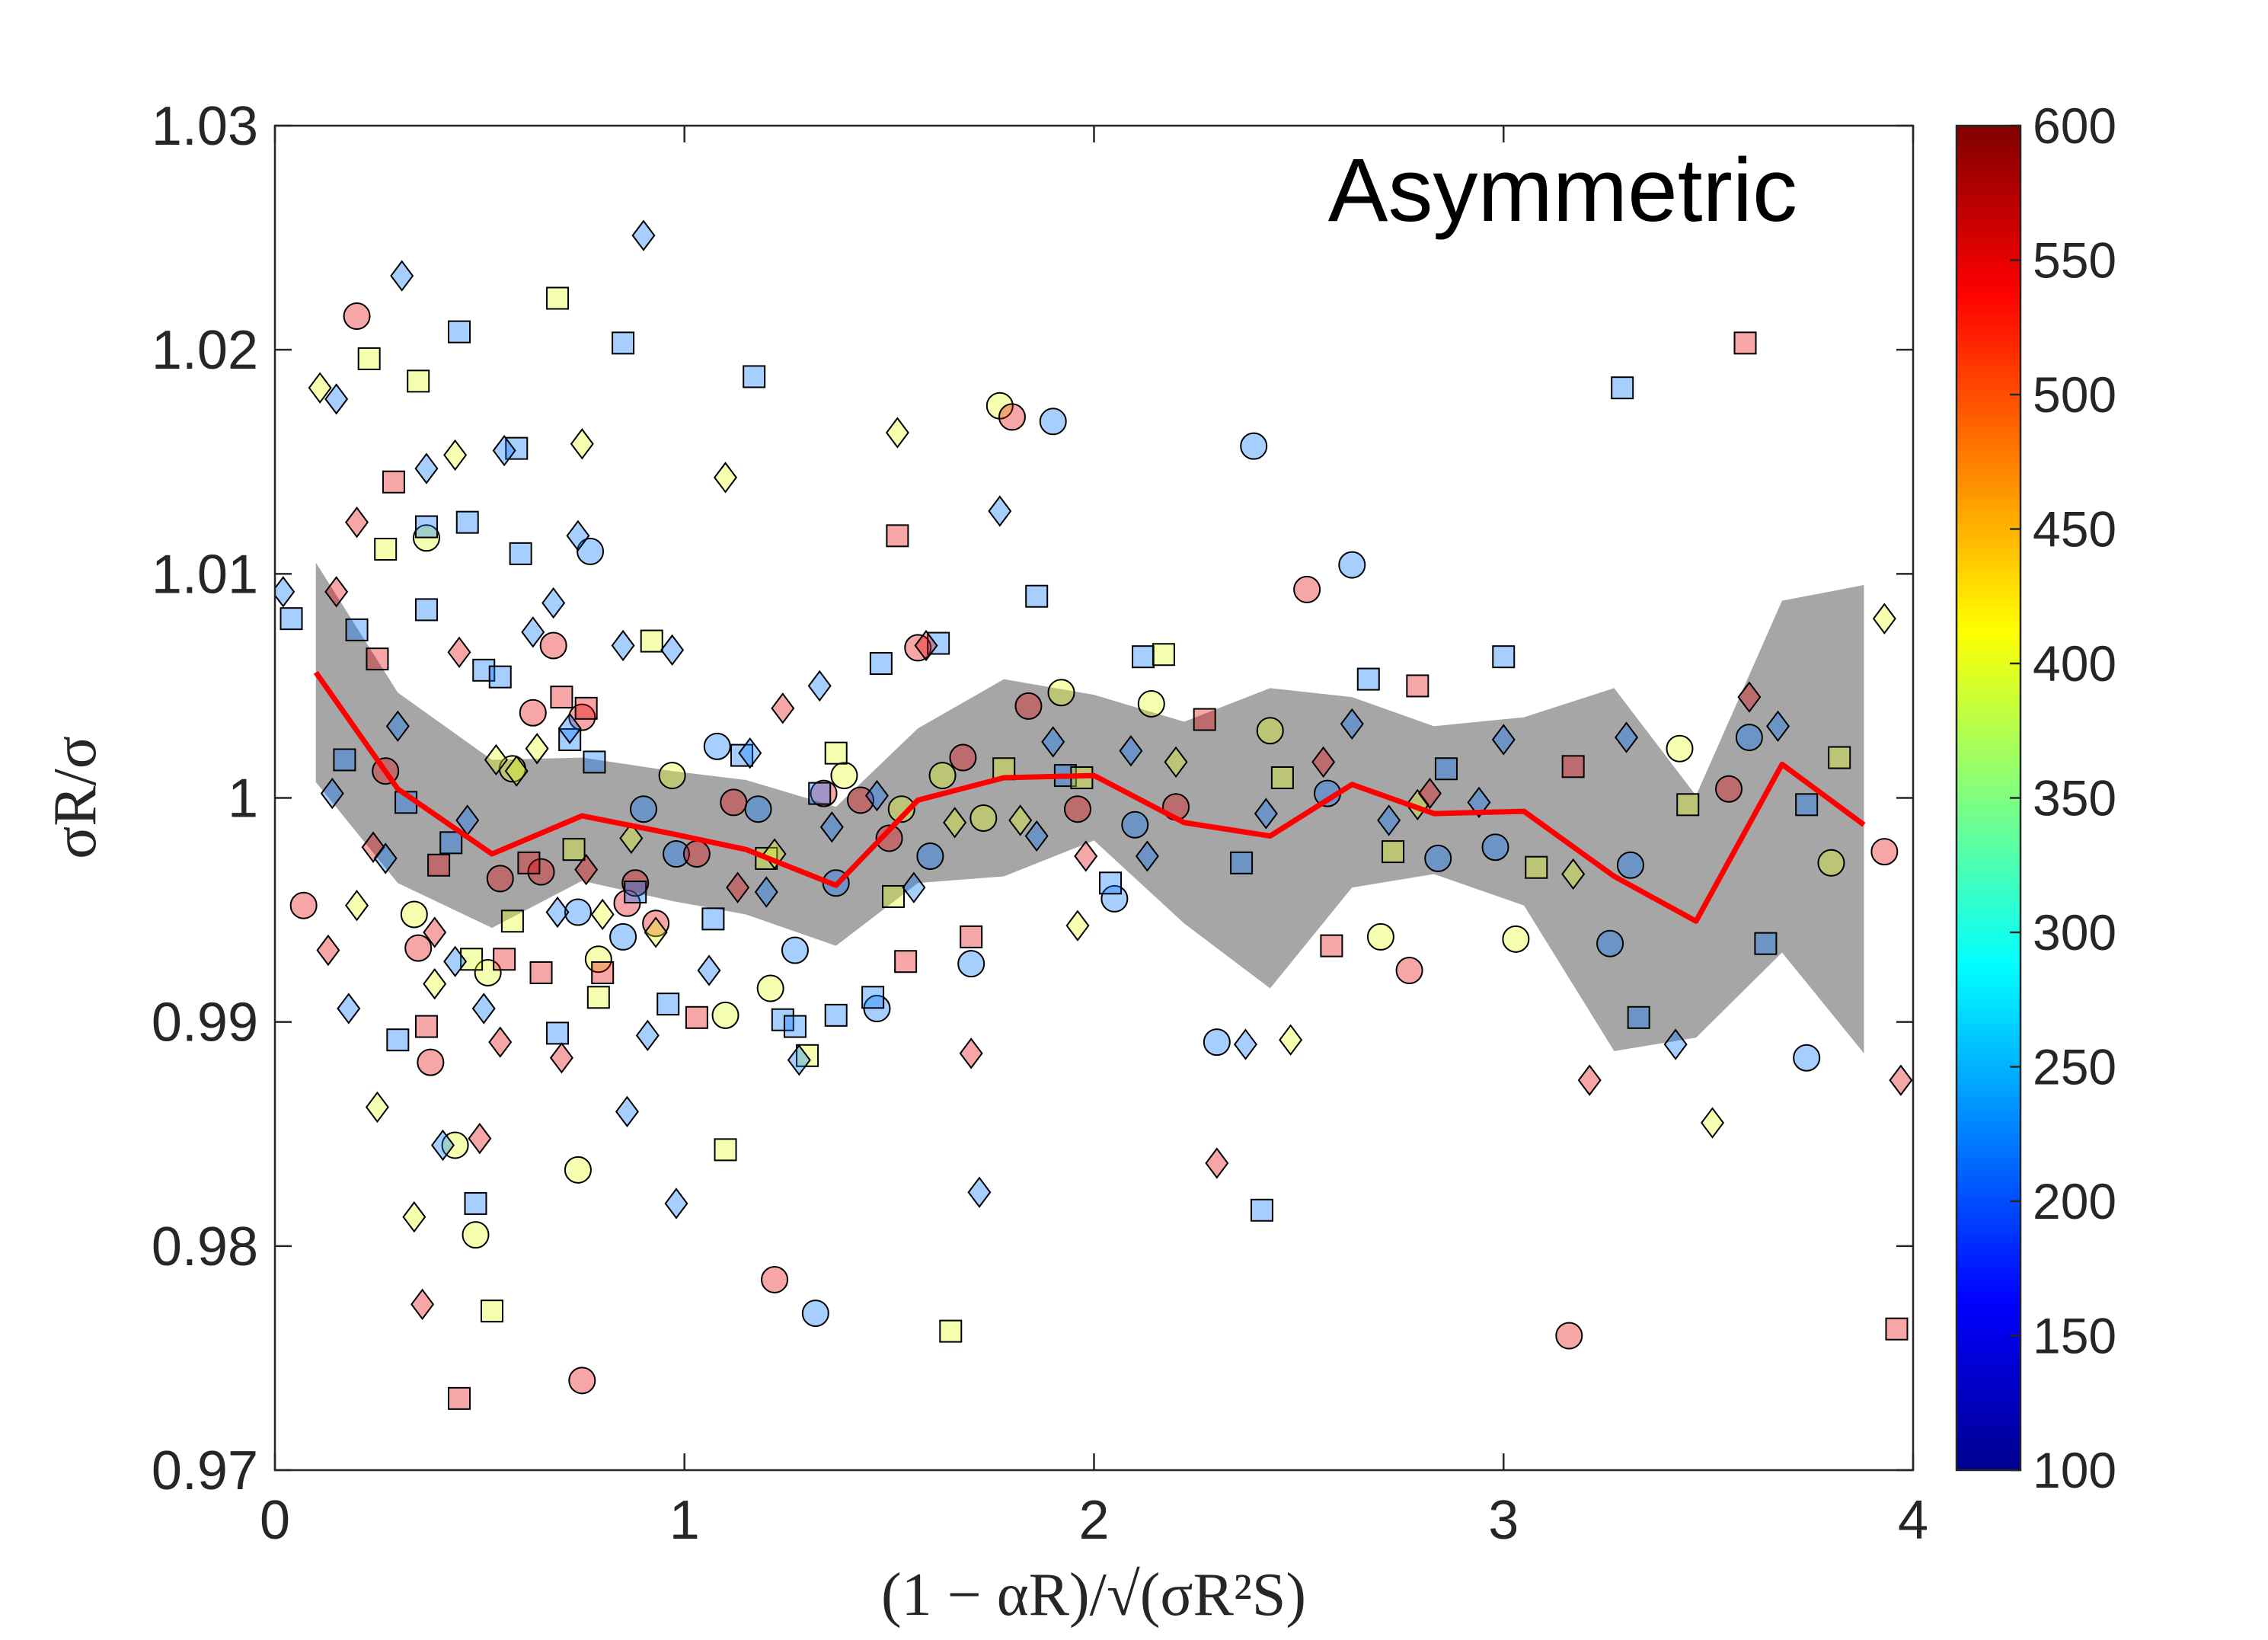 This screenshot has height=1640, width=2268. What do you see at coordinates (1562, 190) in the screenshot?
I see `annotation-label: Asymmetric` at bounding box center [1562, 190].